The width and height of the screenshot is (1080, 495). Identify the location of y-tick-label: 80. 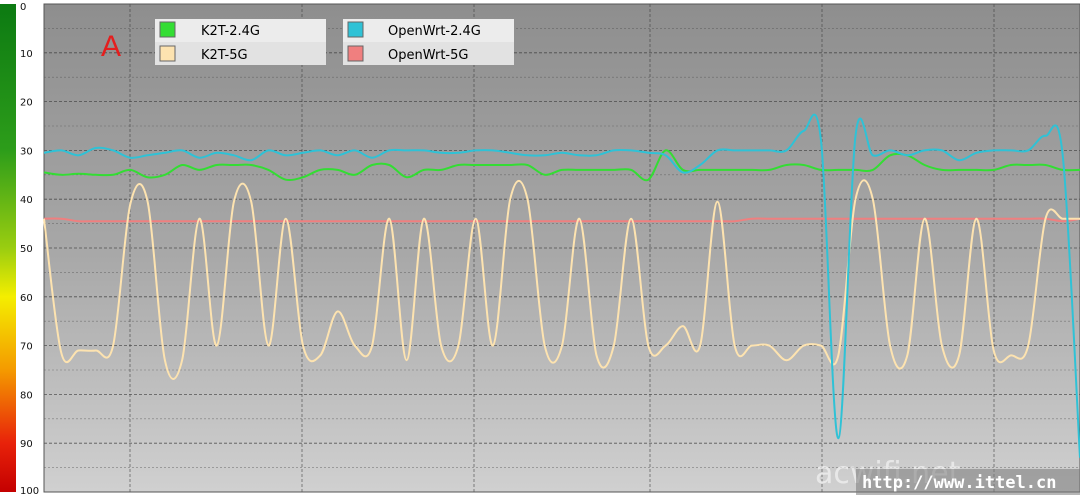
(26, 395).